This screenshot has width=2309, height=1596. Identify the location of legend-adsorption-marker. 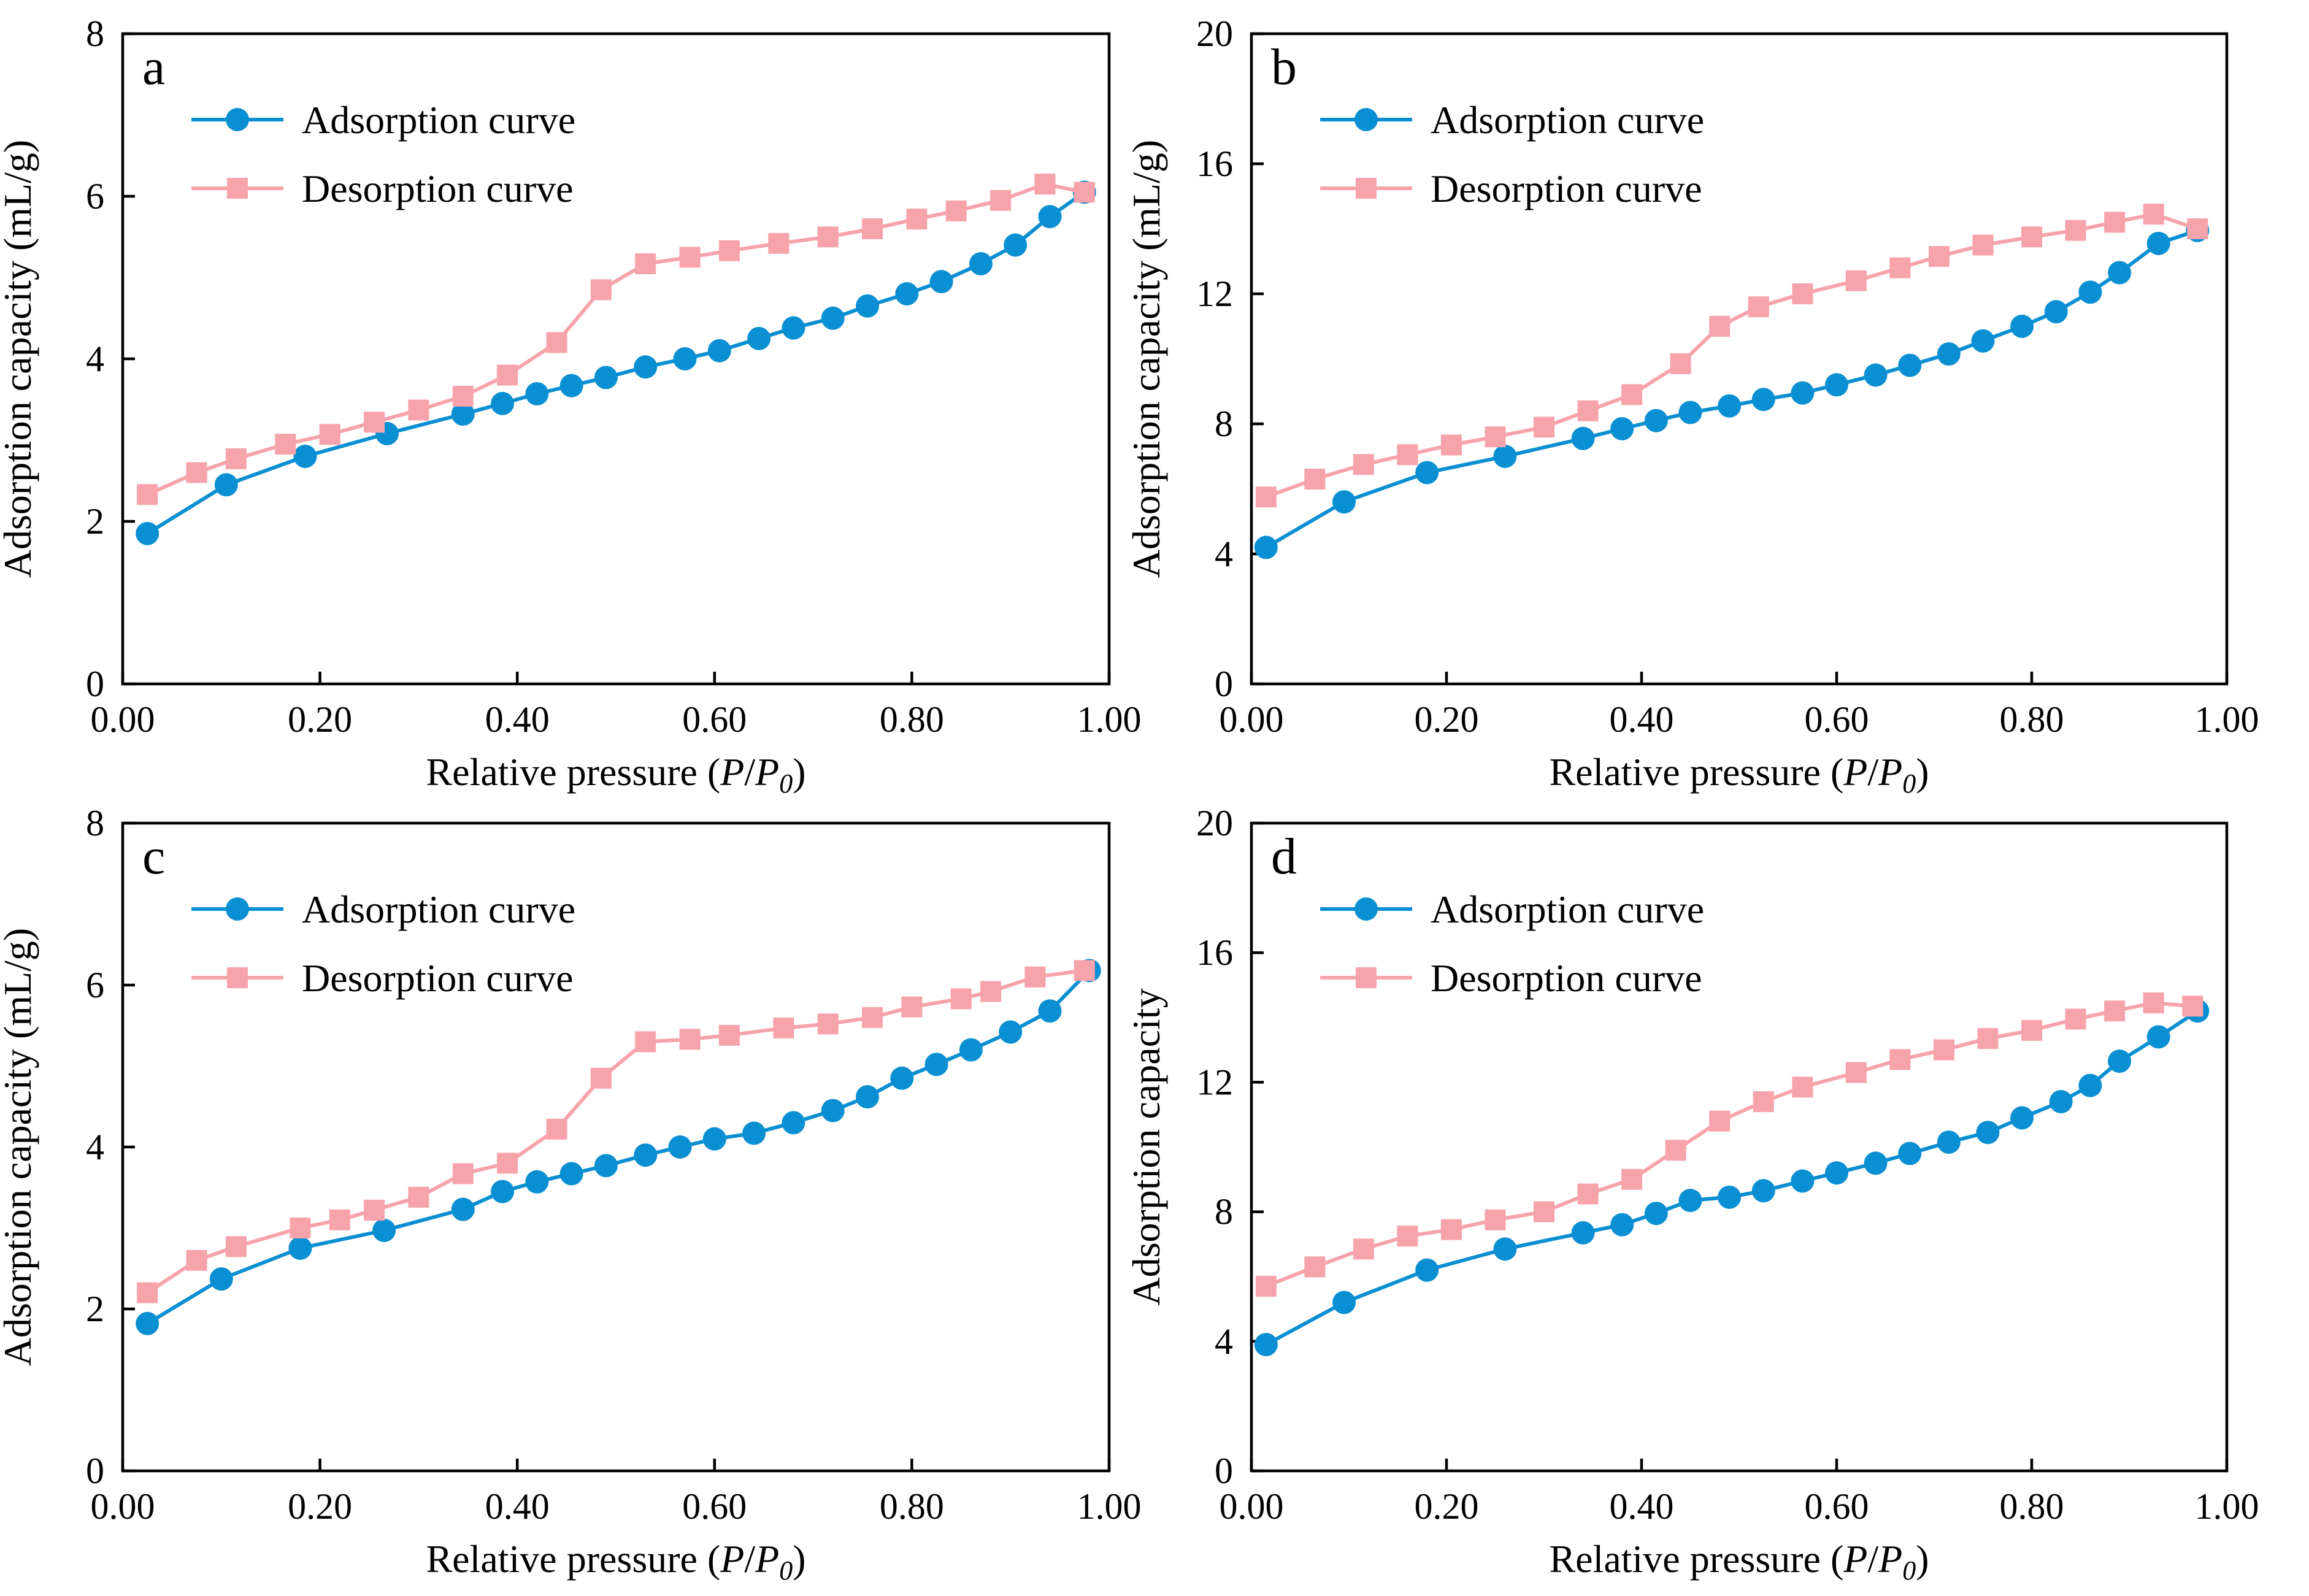
(237, 119).